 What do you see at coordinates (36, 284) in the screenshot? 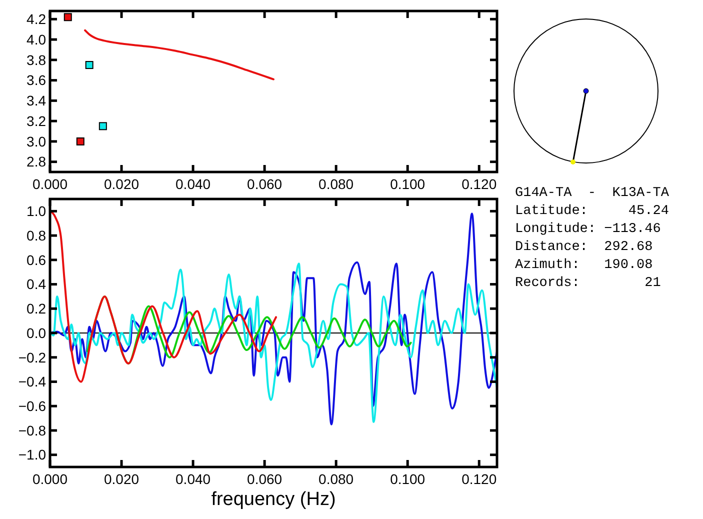
I see `y-tick-label: 0.4` at bounding box center [36, 284].